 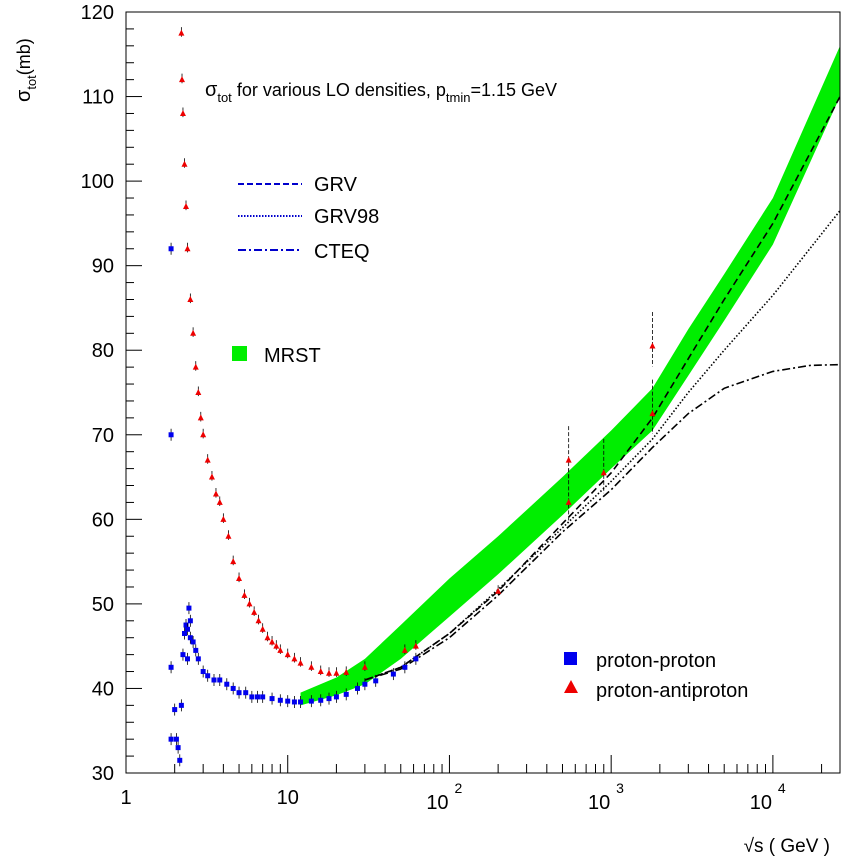 What do you see at coordinates (620, 788) in the screenshot?
I see `x-tick-exponent: 3` at bounding box center [620, 788].